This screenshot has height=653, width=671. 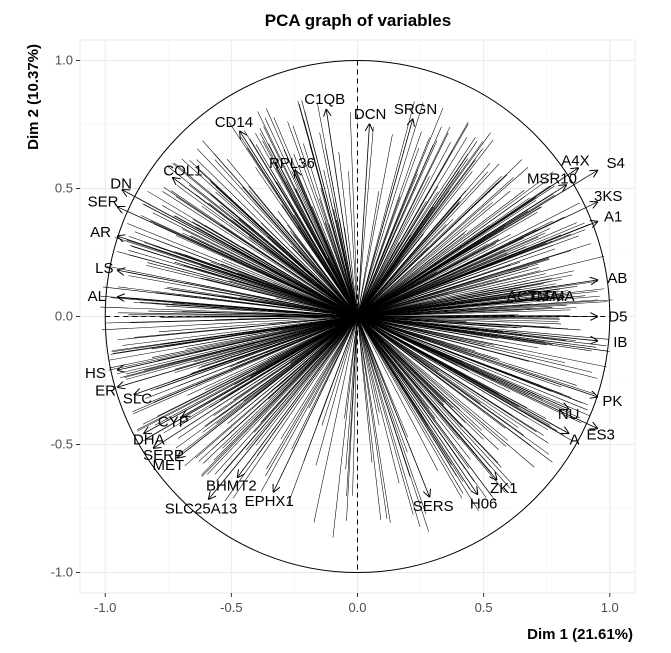 I want to click on x-tick-label: 1.0, so click(x=610, y=607).